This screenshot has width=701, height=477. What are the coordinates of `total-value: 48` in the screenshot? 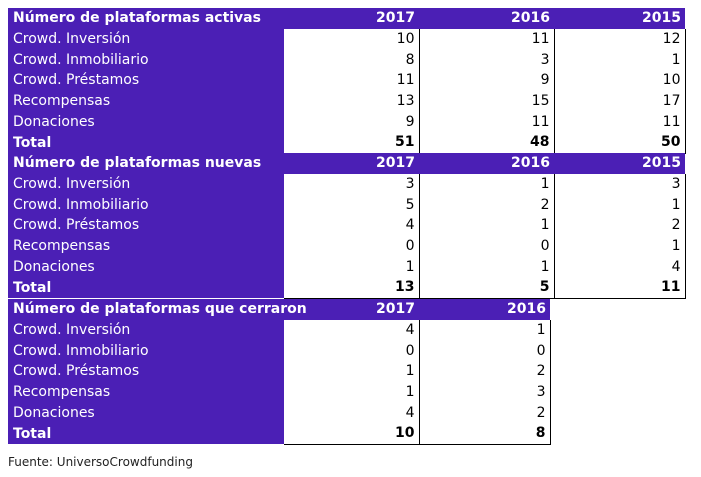 It's located at (487, 143).